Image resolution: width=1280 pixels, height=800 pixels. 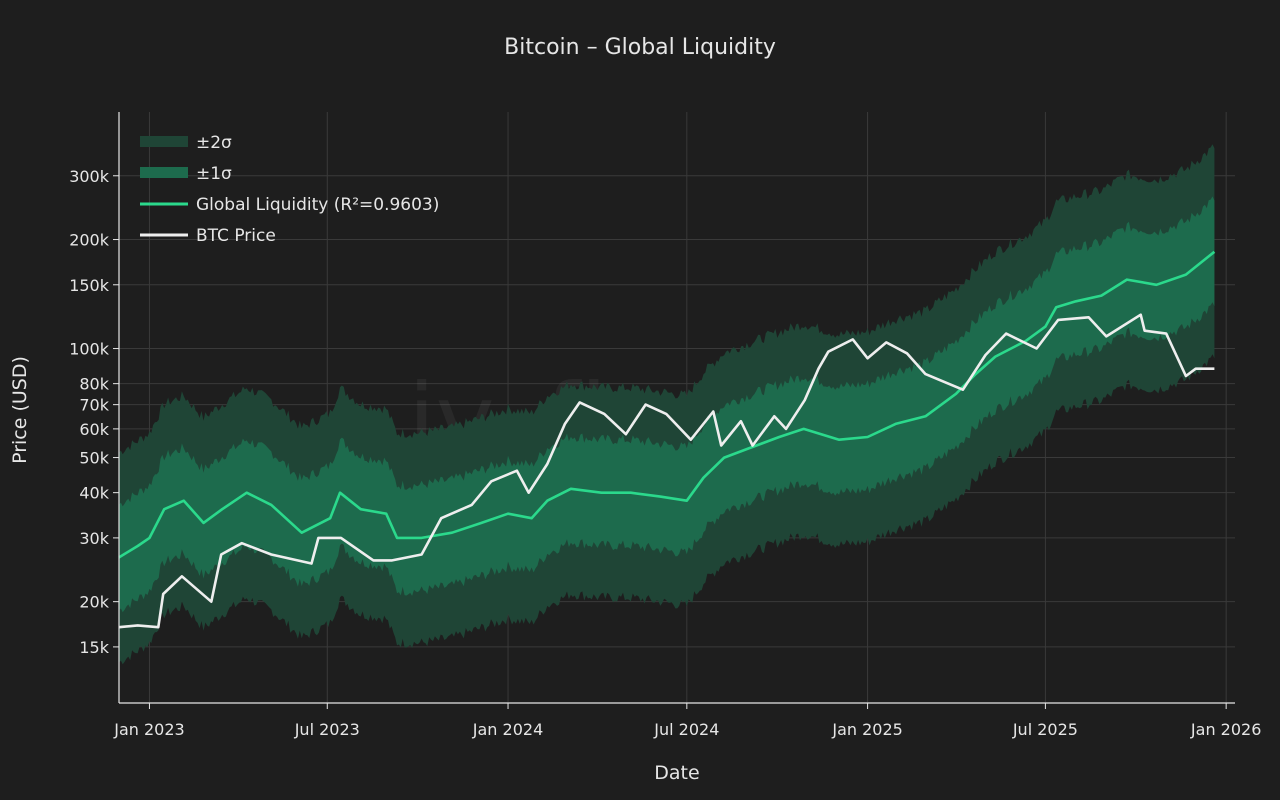 What do you see at coordinates (94, 493) in the screenshot?
I see `y-tick-label: 40k` at bounding box center [94, 493].